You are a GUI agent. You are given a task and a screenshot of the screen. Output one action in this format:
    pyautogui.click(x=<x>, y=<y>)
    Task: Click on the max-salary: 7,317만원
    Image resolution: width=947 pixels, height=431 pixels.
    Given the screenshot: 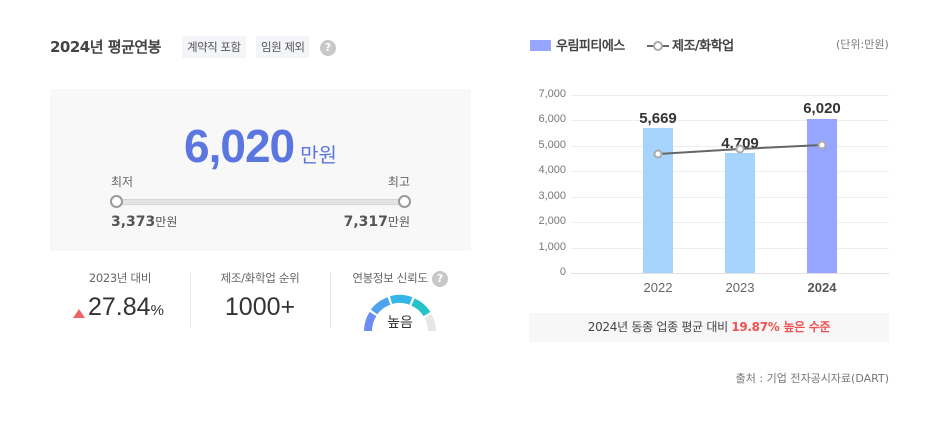 What is the action you would take?
    pyautogui.click(x=377, y=221)
    